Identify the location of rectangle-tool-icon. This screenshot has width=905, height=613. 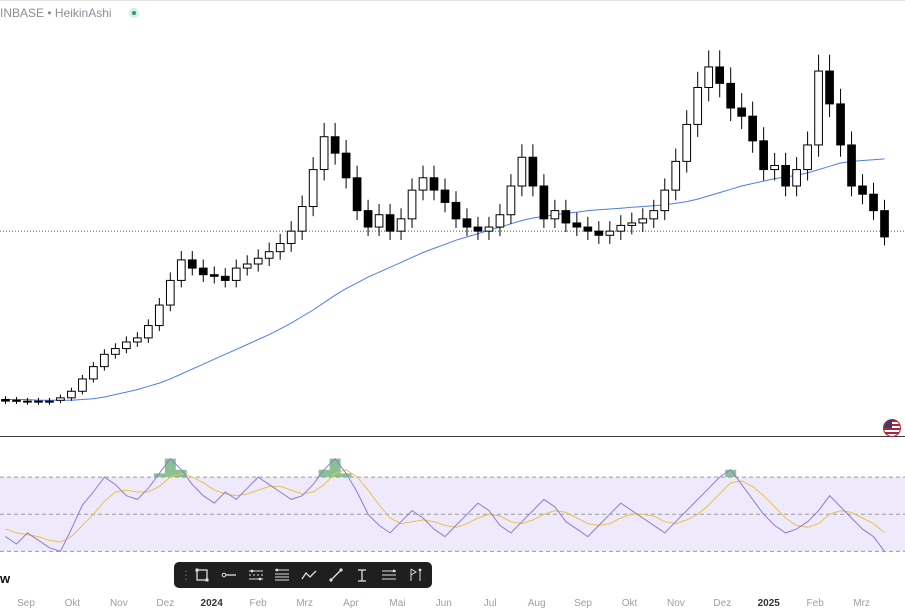
(202, 575).